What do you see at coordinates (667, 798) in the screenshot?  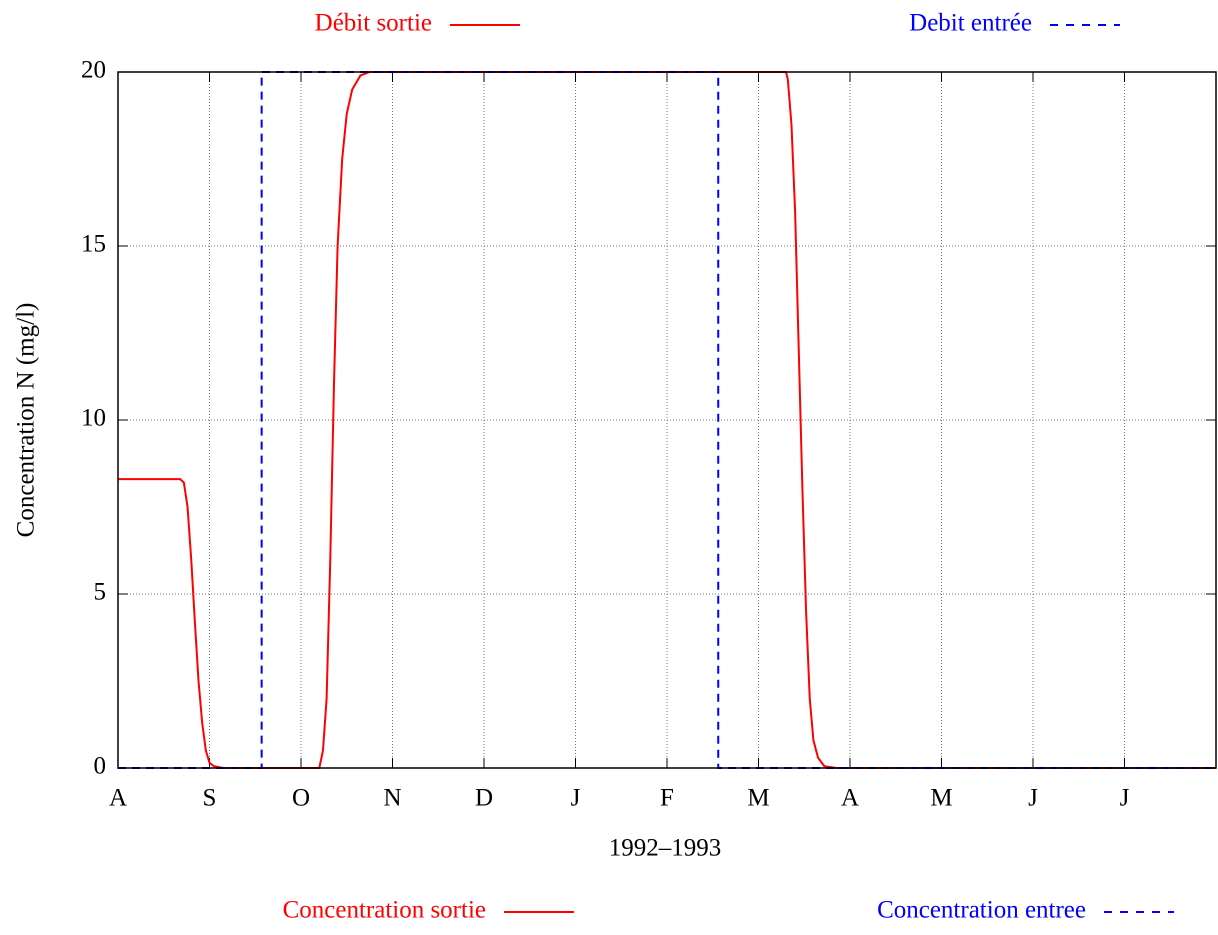 I see `x-tick-label: F` at bounding box center [667, 798].